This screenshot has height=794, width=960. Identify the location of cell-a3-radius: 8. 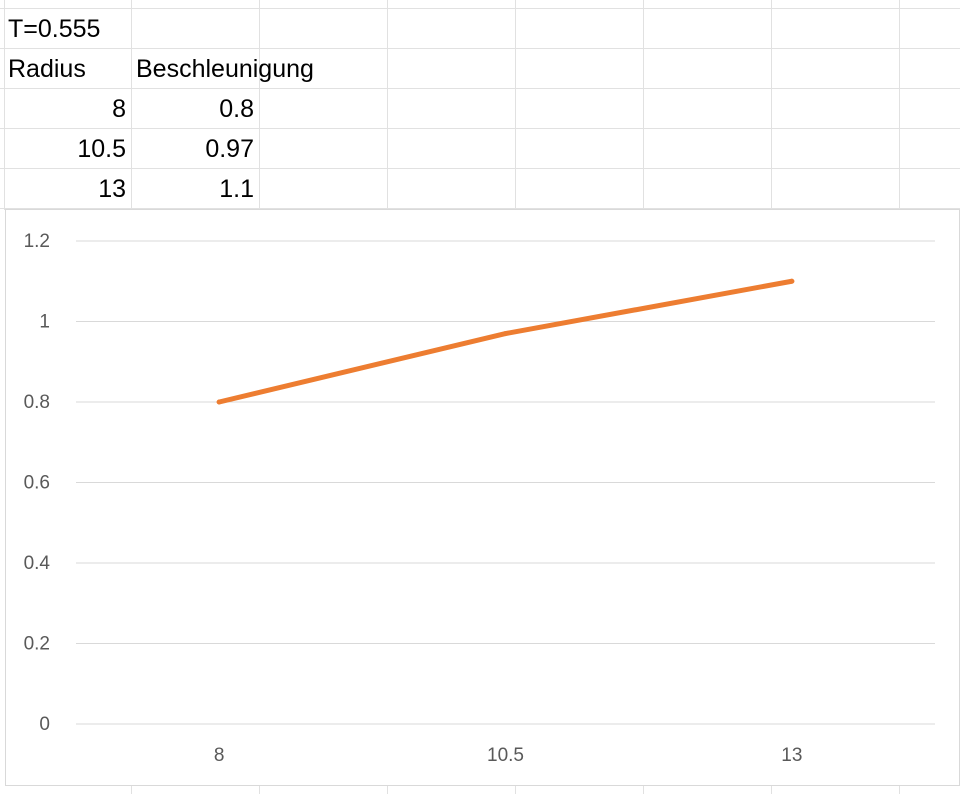
(119, 109).